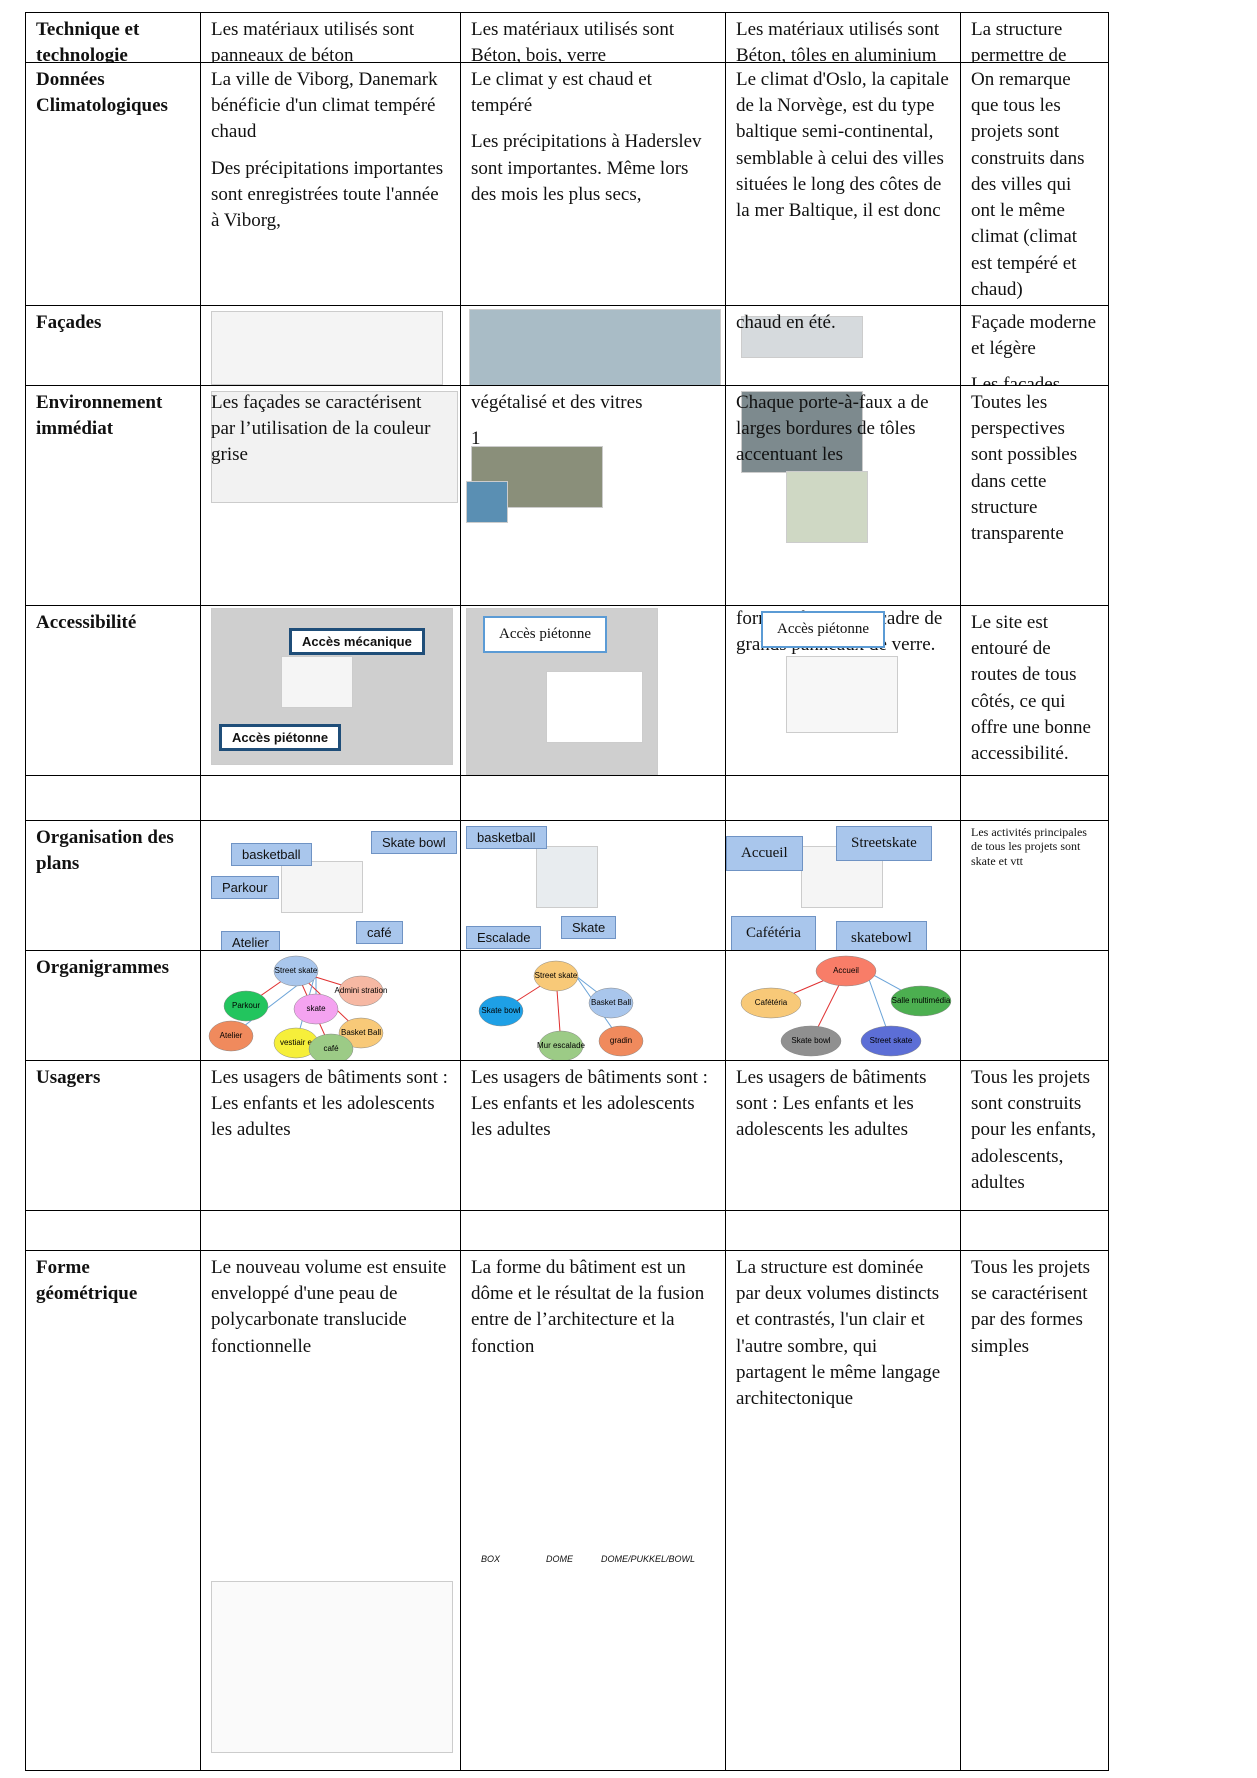 The height and width of the screenshot is (1778, 1257). What do you see at coordinates (113, 1005) in the screenshot?
I see `row-label: Organigrammes` at bounding box center [113, 1005].